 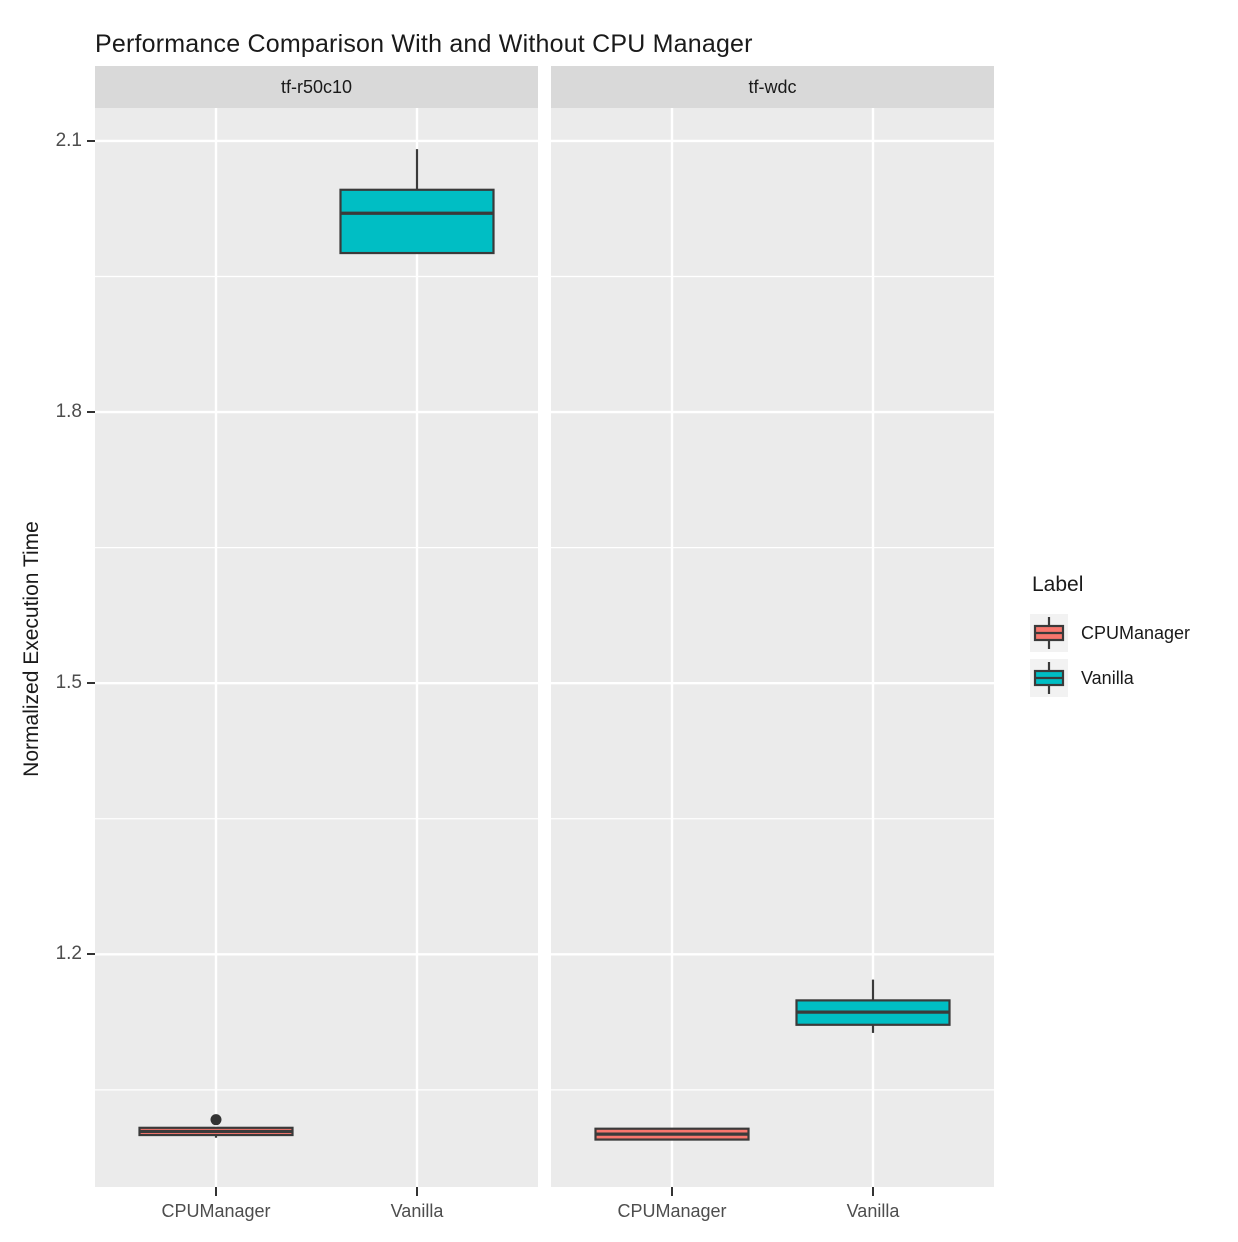 What do you see at coordinates (91, 683) in the screenshot?
I see `y-tick-mark-1.5` at bounding box center [91, 683].